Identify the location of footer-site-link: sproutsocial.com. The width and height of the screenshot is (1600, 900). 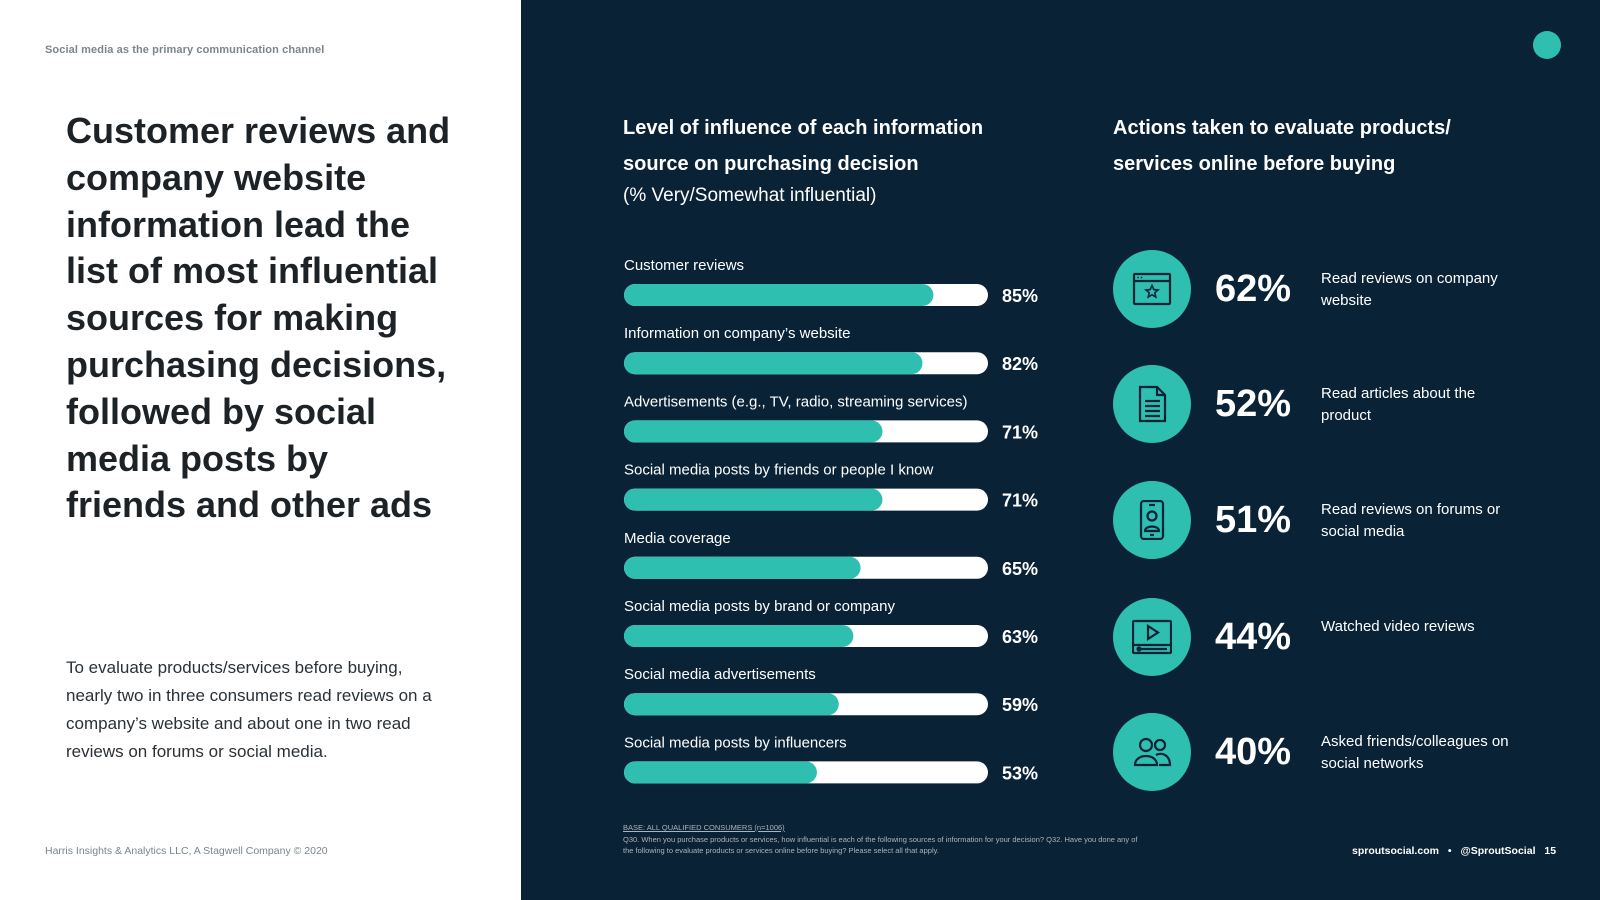
(1395, 851).